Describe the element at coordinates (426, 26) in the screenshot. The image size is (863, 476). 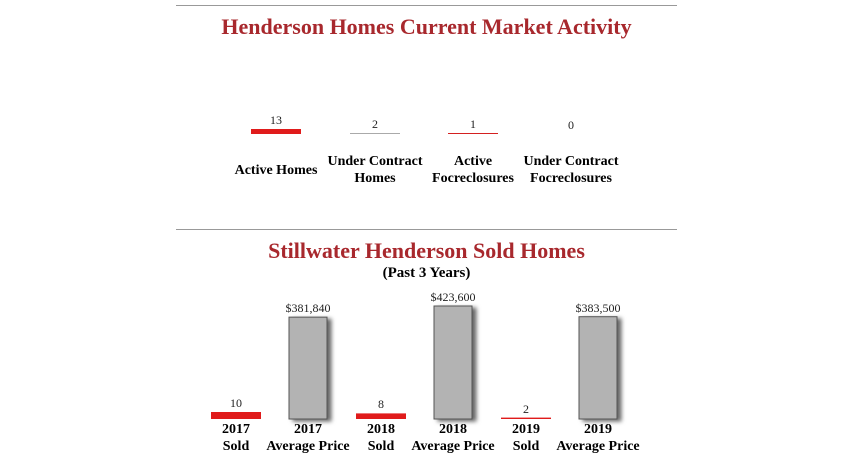
I see `chart-title: Henderson Homes Current Market Activity` at that location.